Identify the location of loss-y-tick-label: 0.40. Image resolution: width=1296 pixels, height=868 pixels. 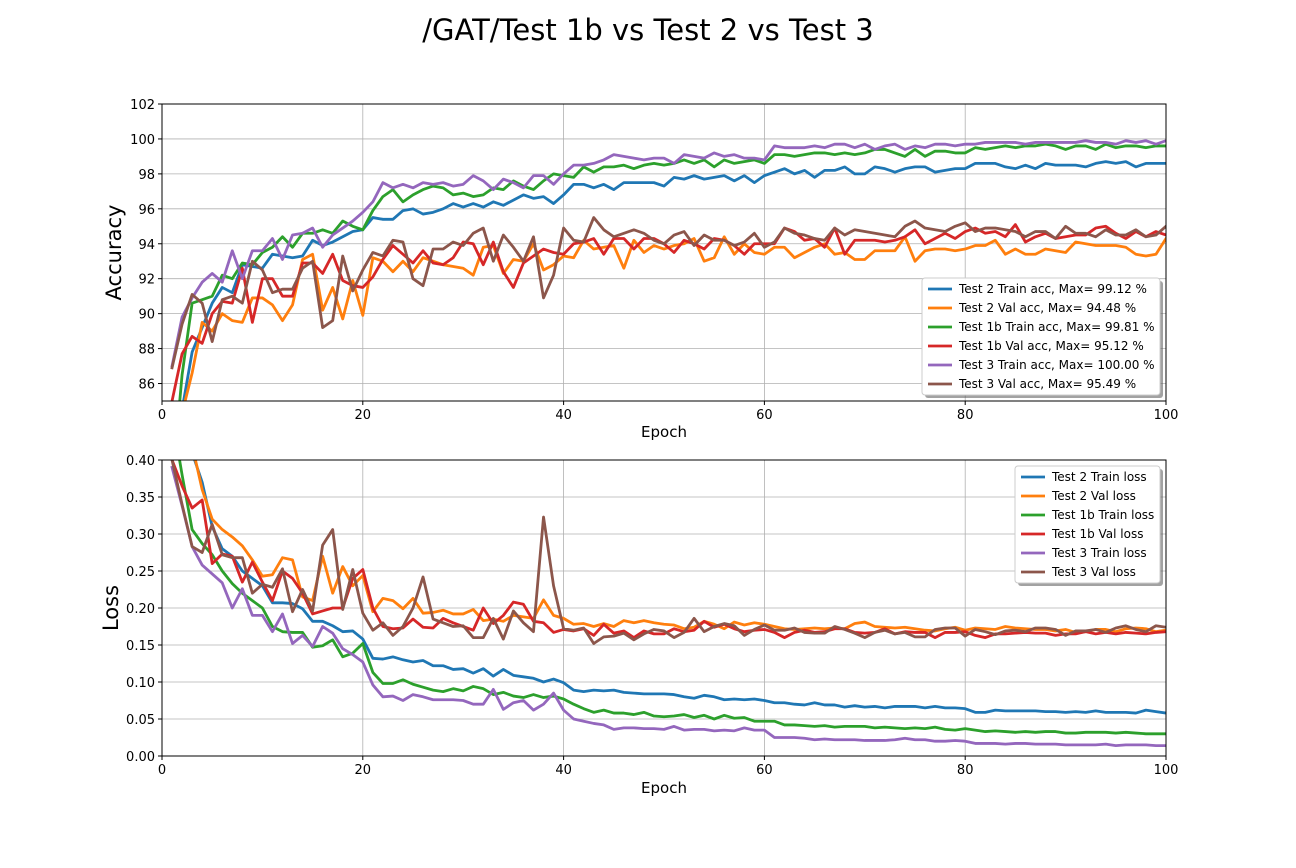
(140, 461).